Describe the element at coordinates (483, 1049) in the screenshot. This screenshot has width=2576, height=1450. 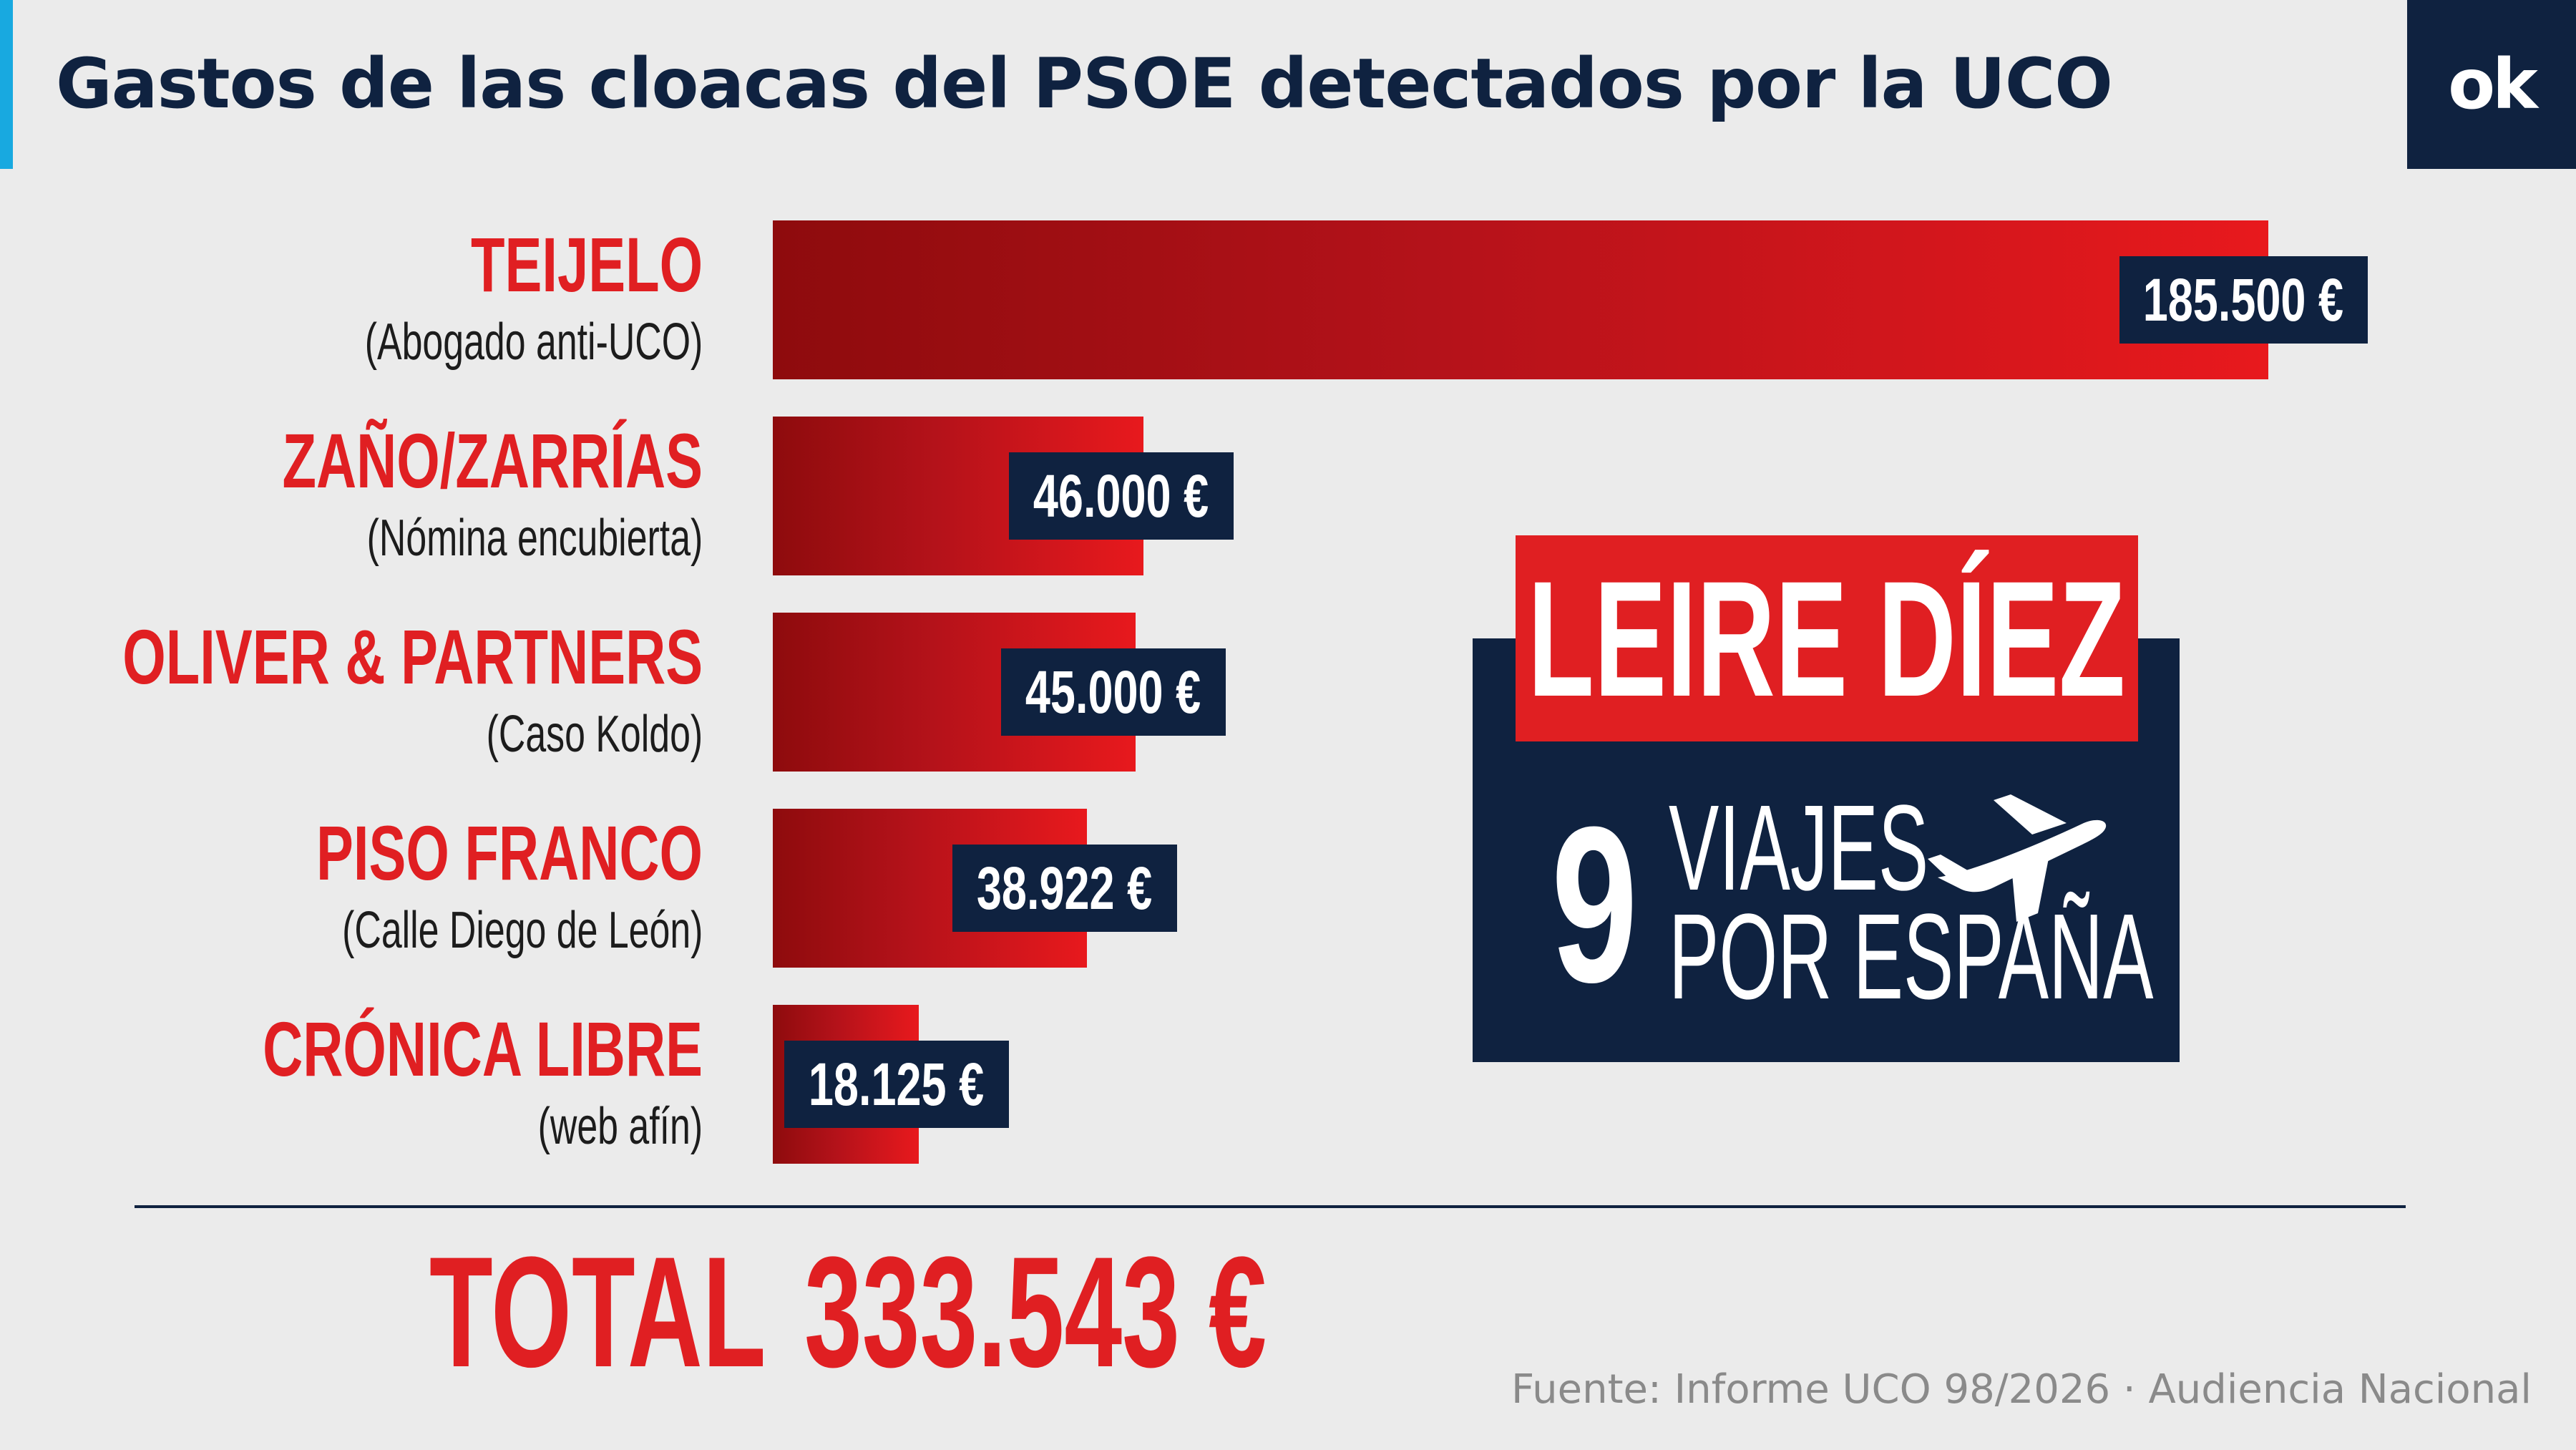
I see `category-label: CRÓNICA LIBRE` at that location.